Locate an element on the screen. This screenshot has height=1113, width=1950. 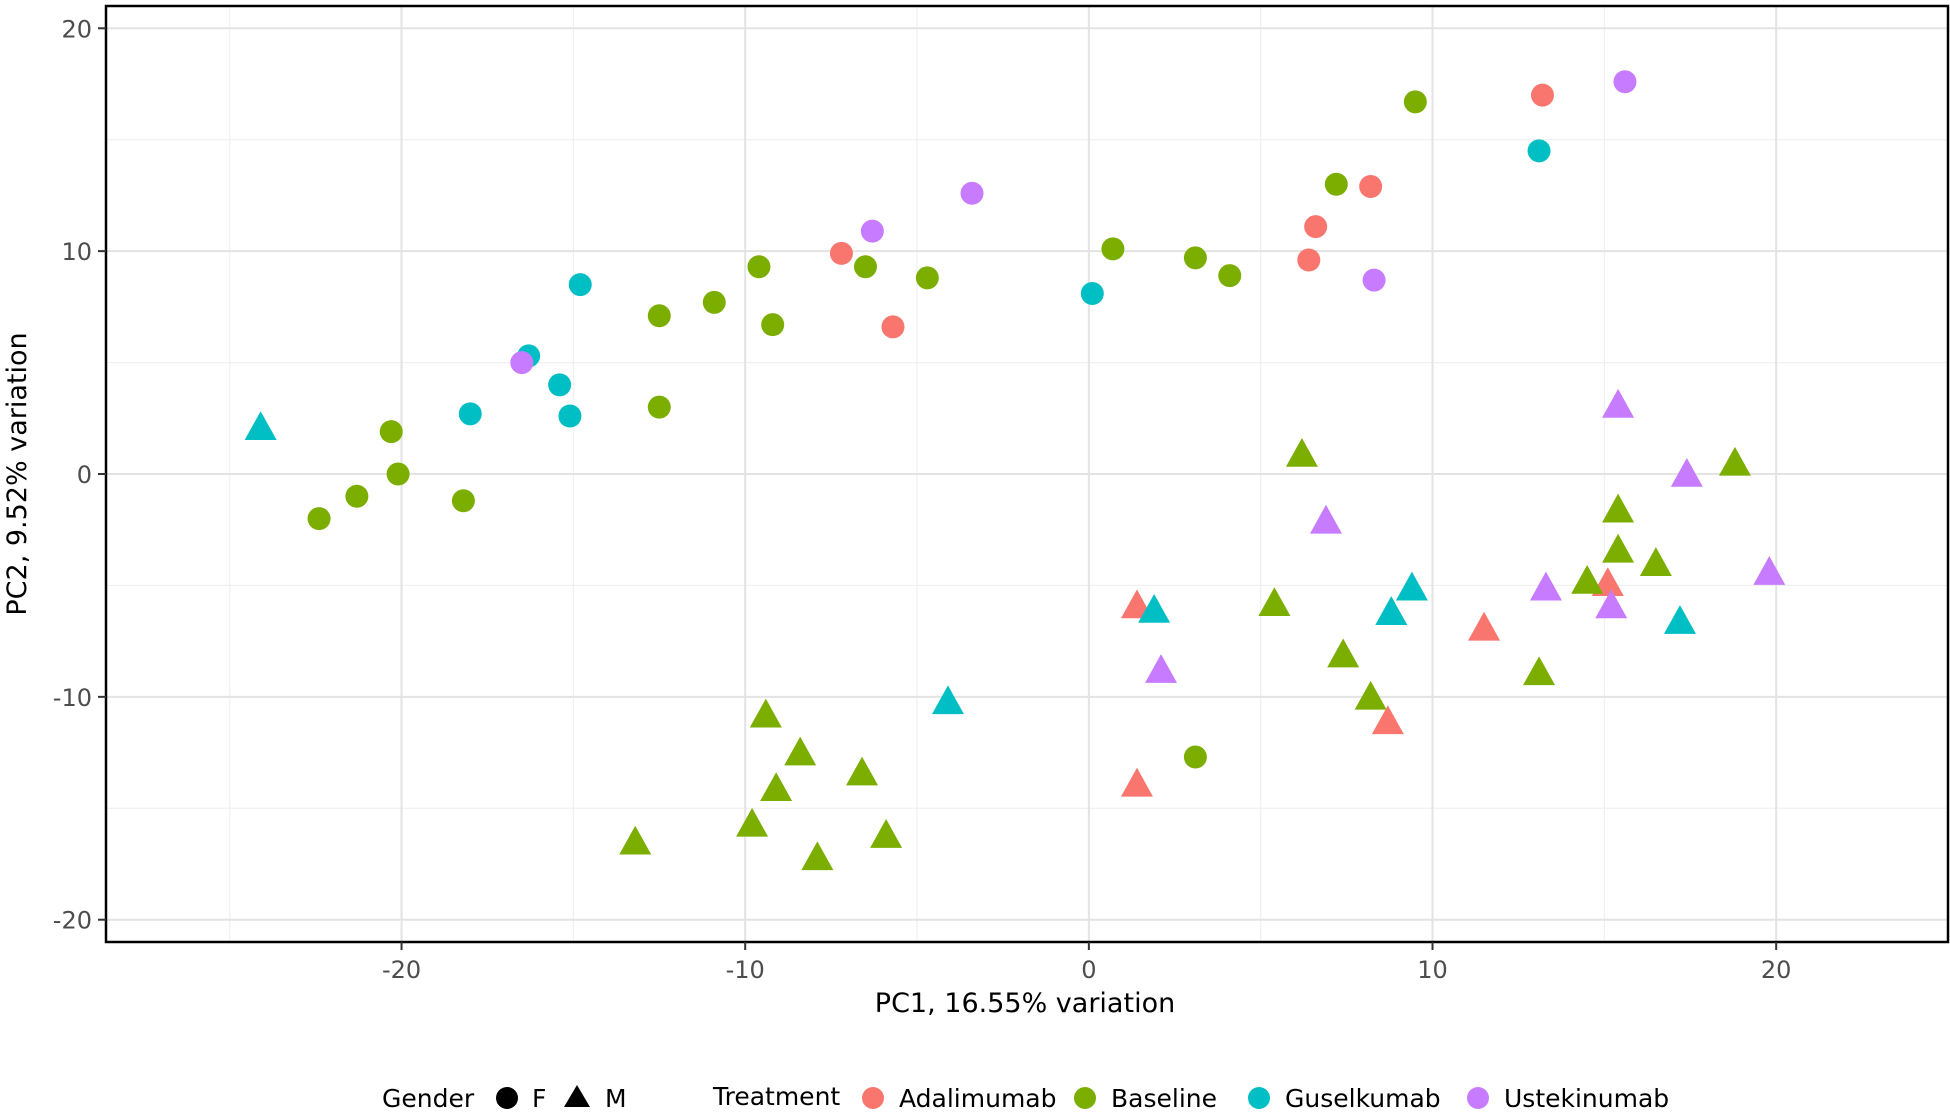
legend-key-ustekinumab is located at coordinates (1478, 1098).